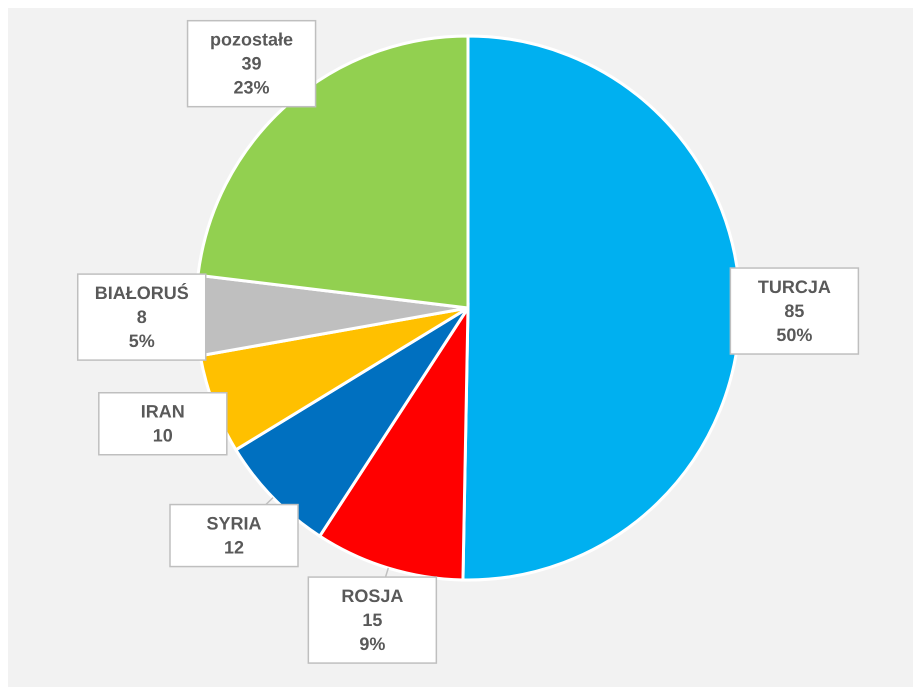  What do you see at coordinates (141, 293) in the screenshot?
I see `slice-label: BIAŁORUŚ` at bounding box center [141, 293].